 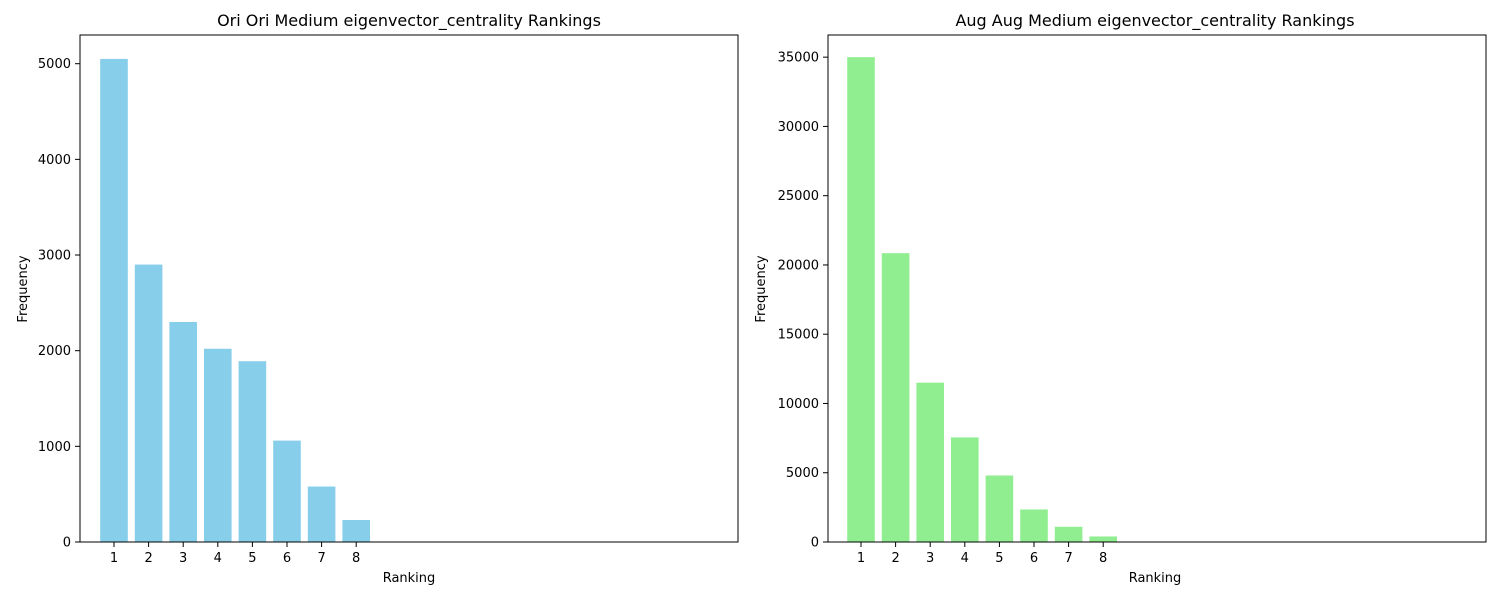 I want to click on left-x-axis-label: Ranking, so click(x=409, y=578).